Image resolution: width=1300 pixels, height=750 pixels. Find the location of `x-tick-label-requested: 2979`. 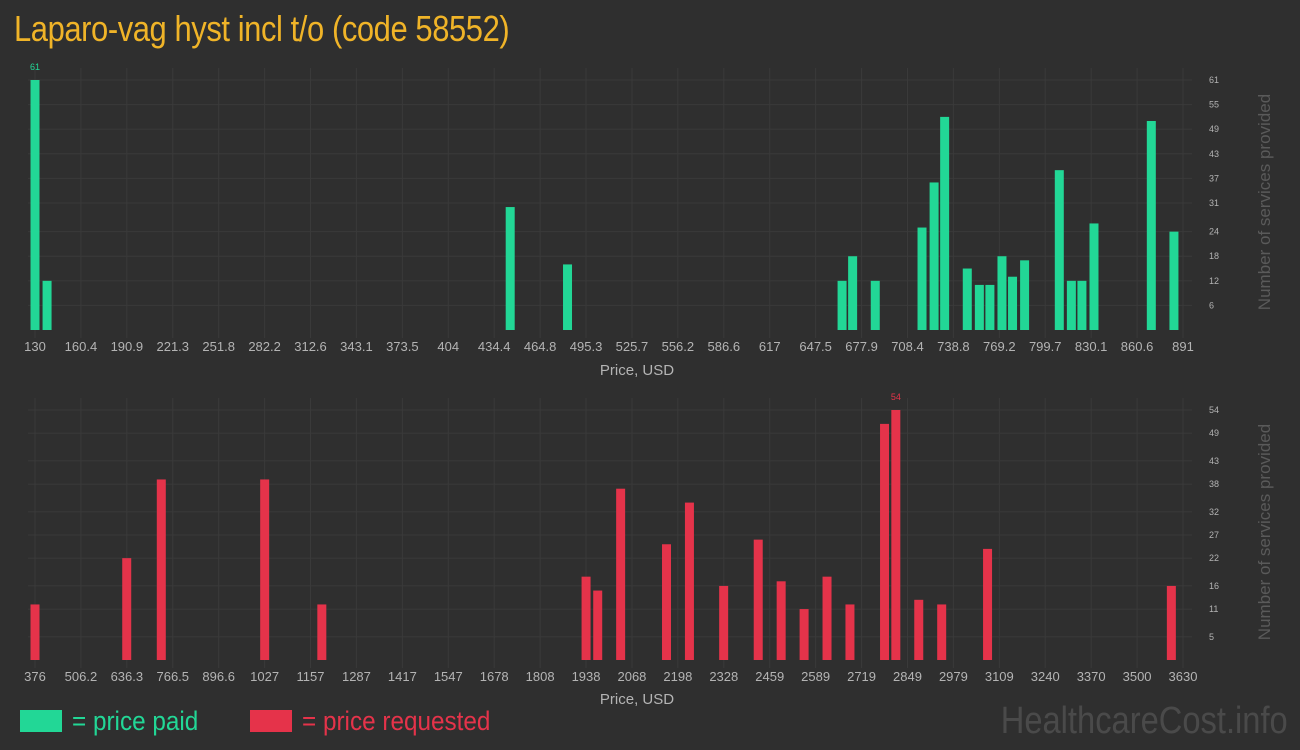

x-tick-label-requested: 2979 is located at coordinates (953, 676).